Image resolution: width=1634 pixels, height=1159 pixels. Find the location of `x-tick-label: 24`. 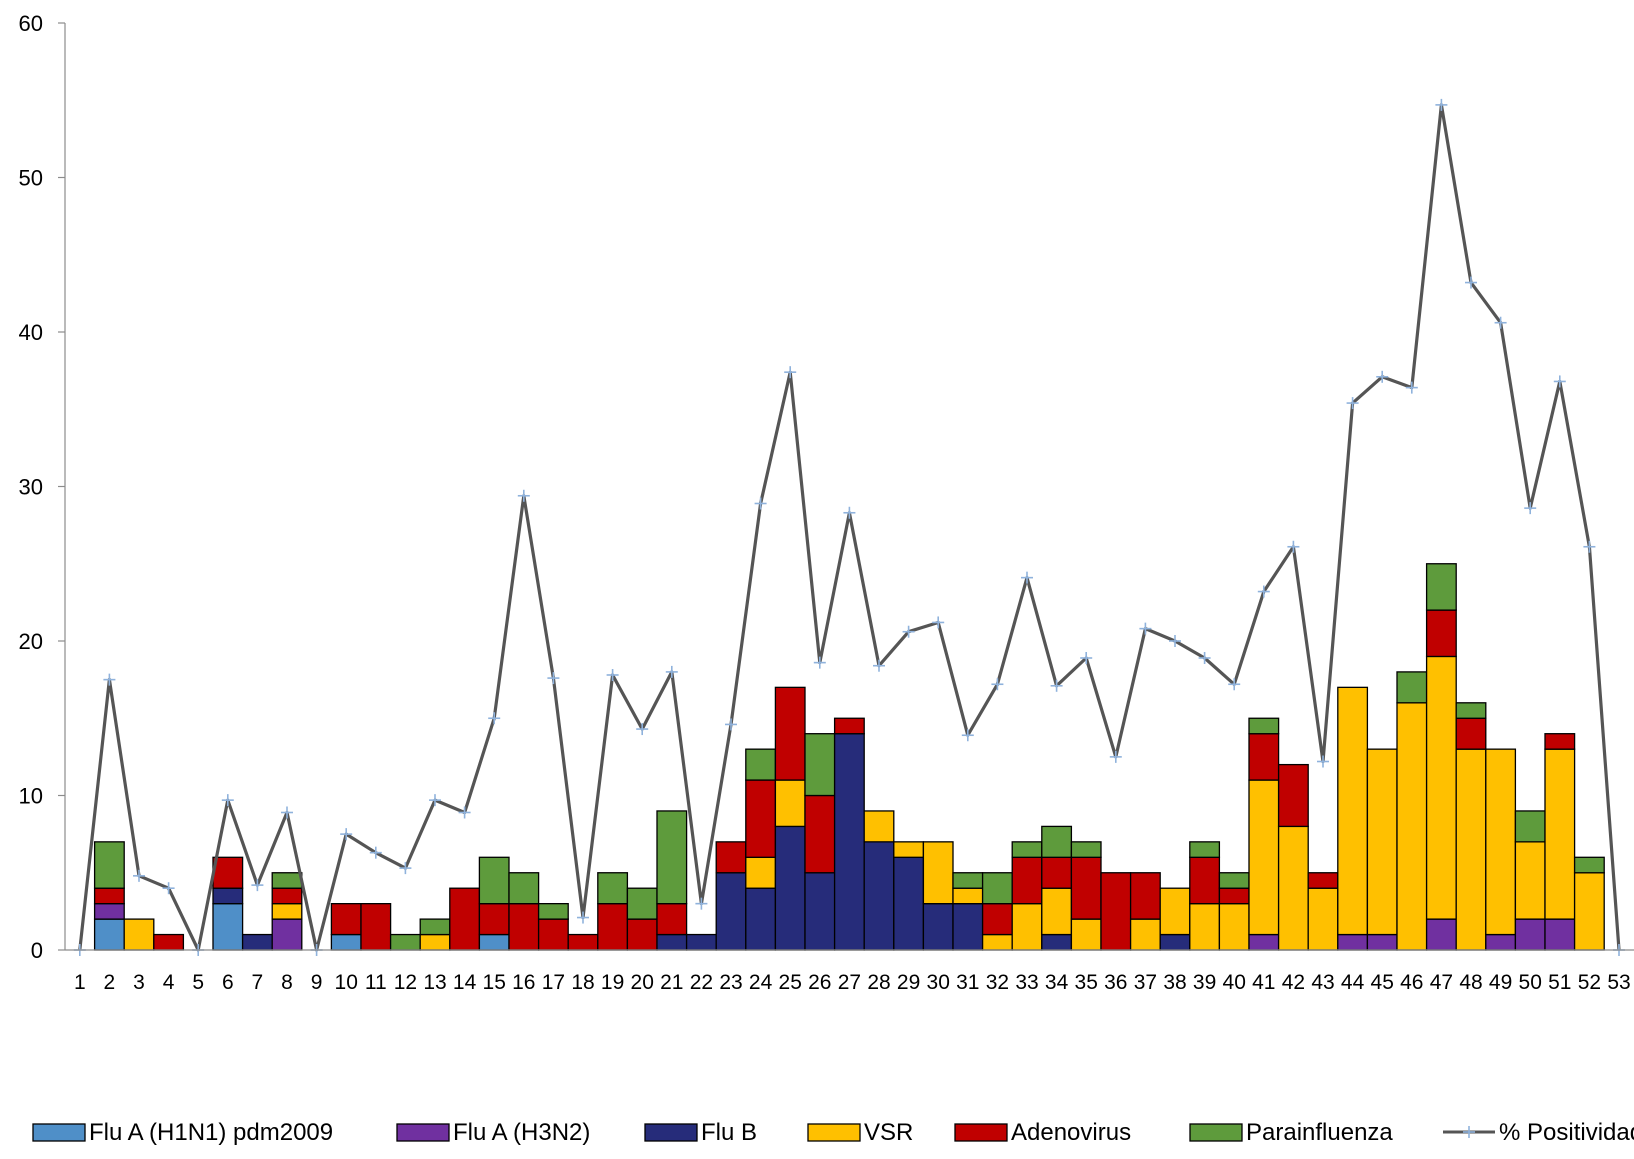

x-tick-label: 24 is located at coordinates (761, 982).